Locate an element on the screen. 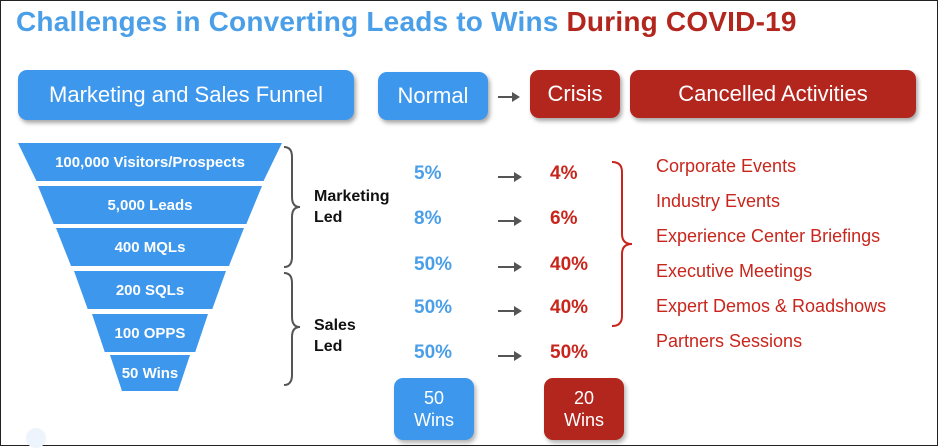  normal-wins-count: 50 is located at coordinates (434, 398).